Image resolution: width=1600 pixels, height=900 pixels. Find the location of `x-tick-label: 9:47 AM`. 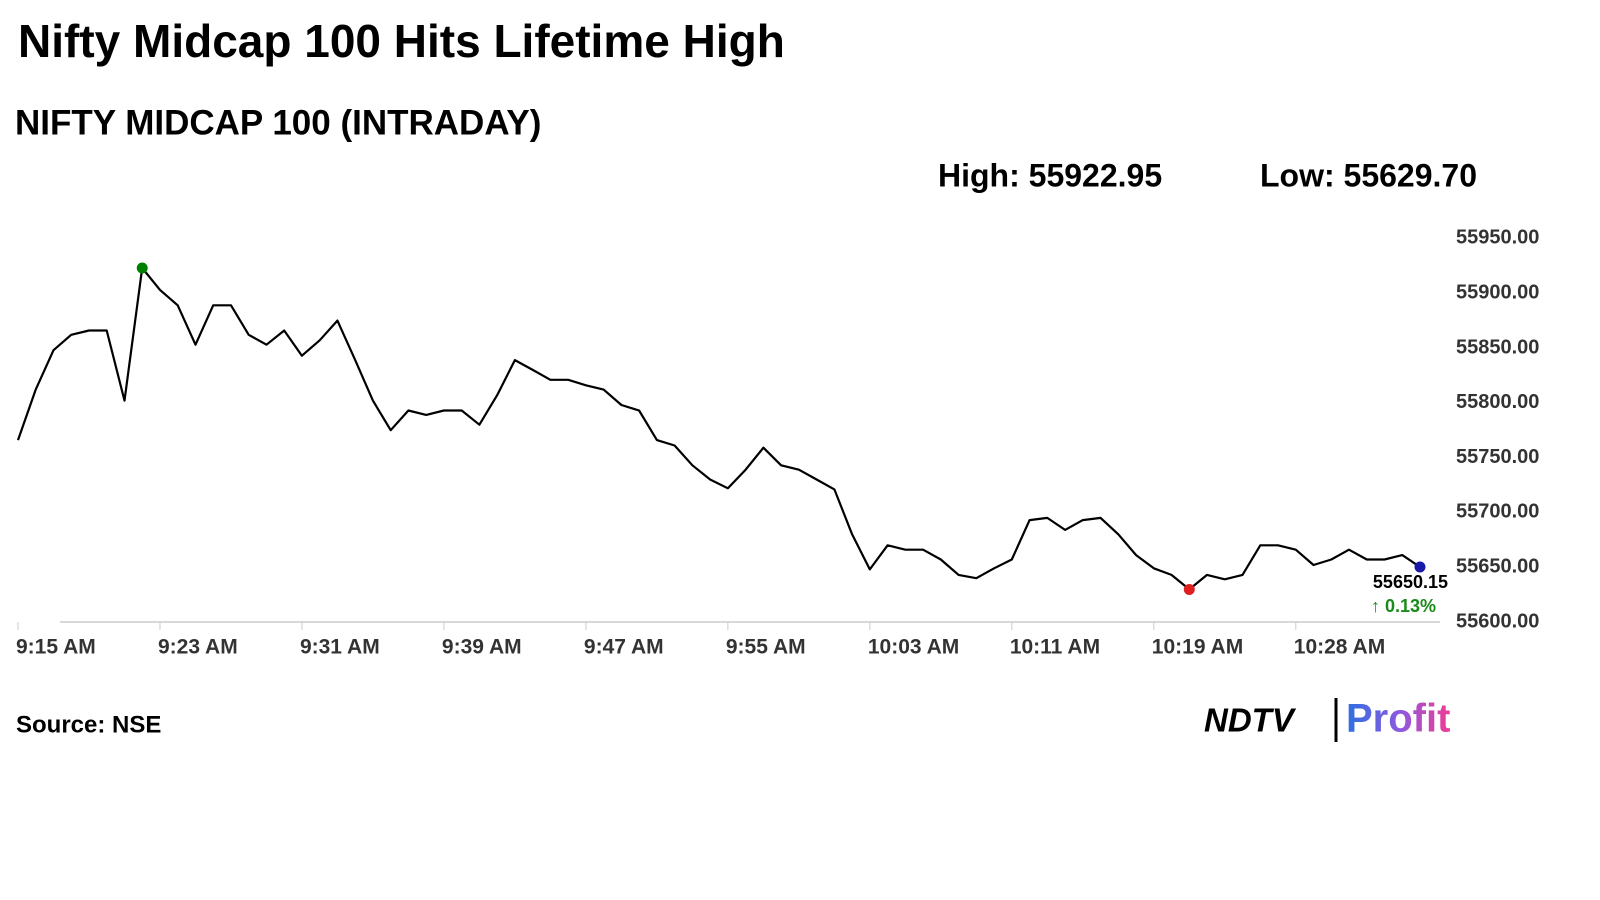

x-tick-label: 9:47 AM is located at coordinates (624, 647).